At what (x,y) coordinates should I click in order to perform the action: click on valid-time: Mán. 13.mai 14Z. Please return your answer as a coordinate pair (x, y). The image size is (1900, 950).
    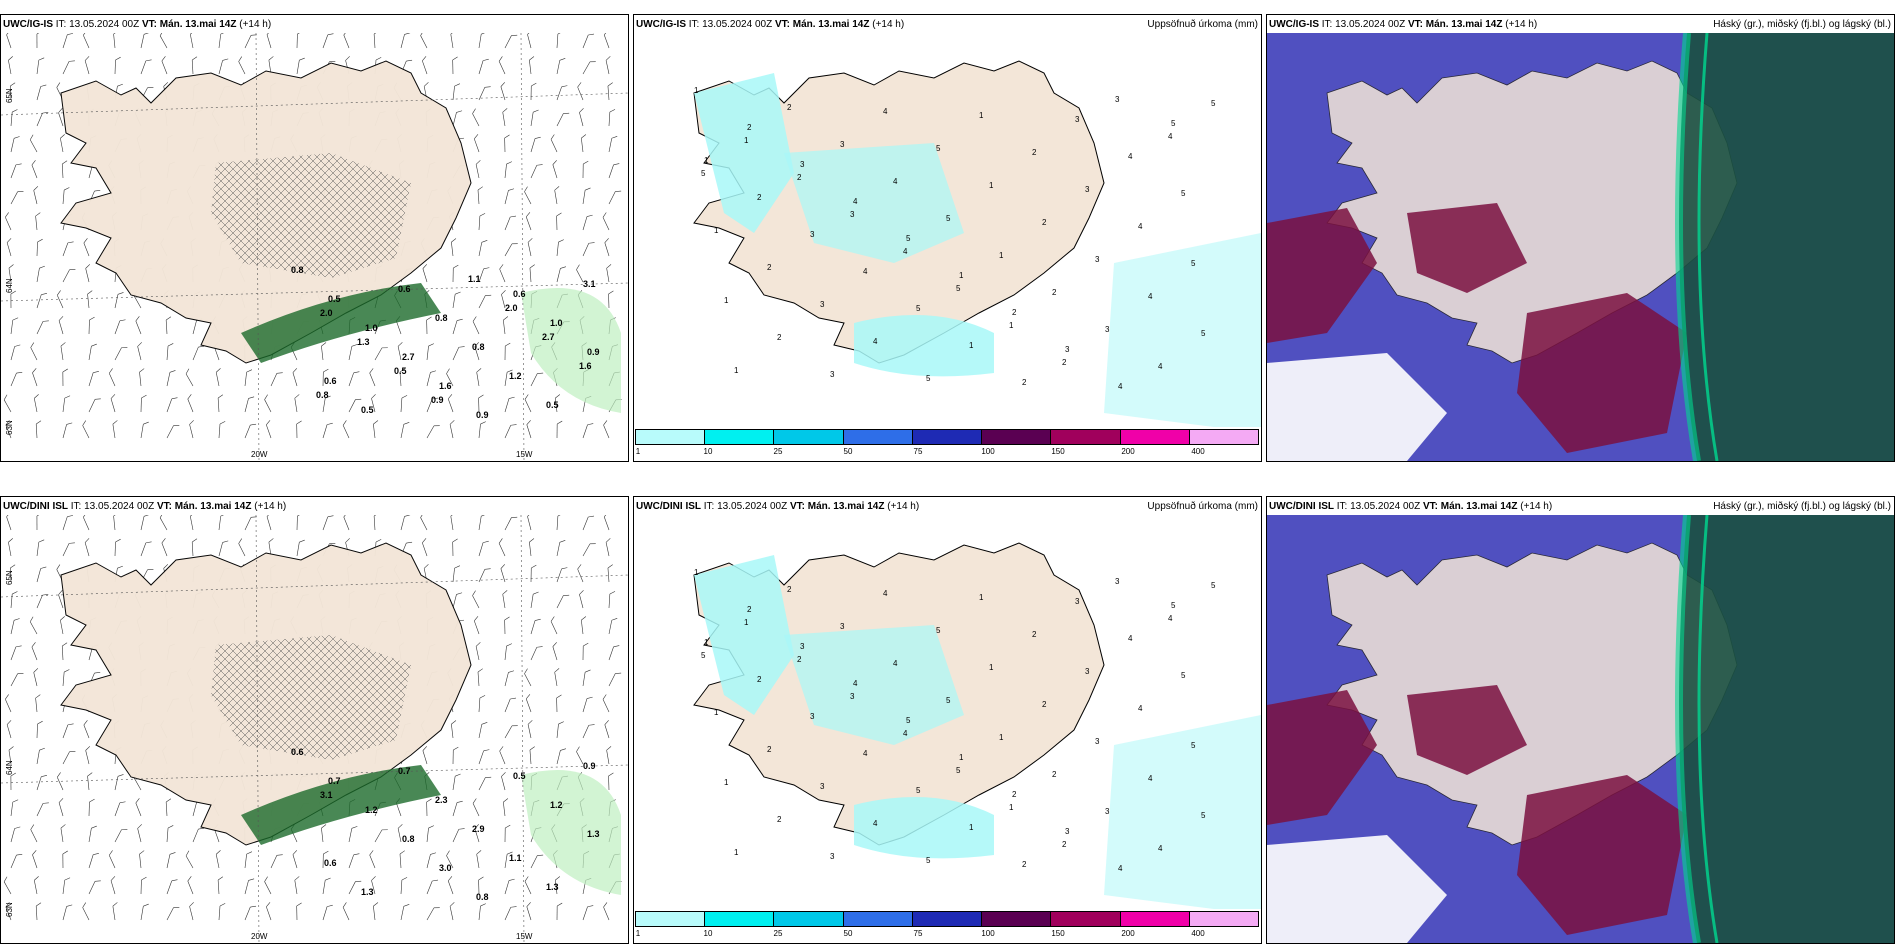
    Looking at the image, I should click on (198, 24).